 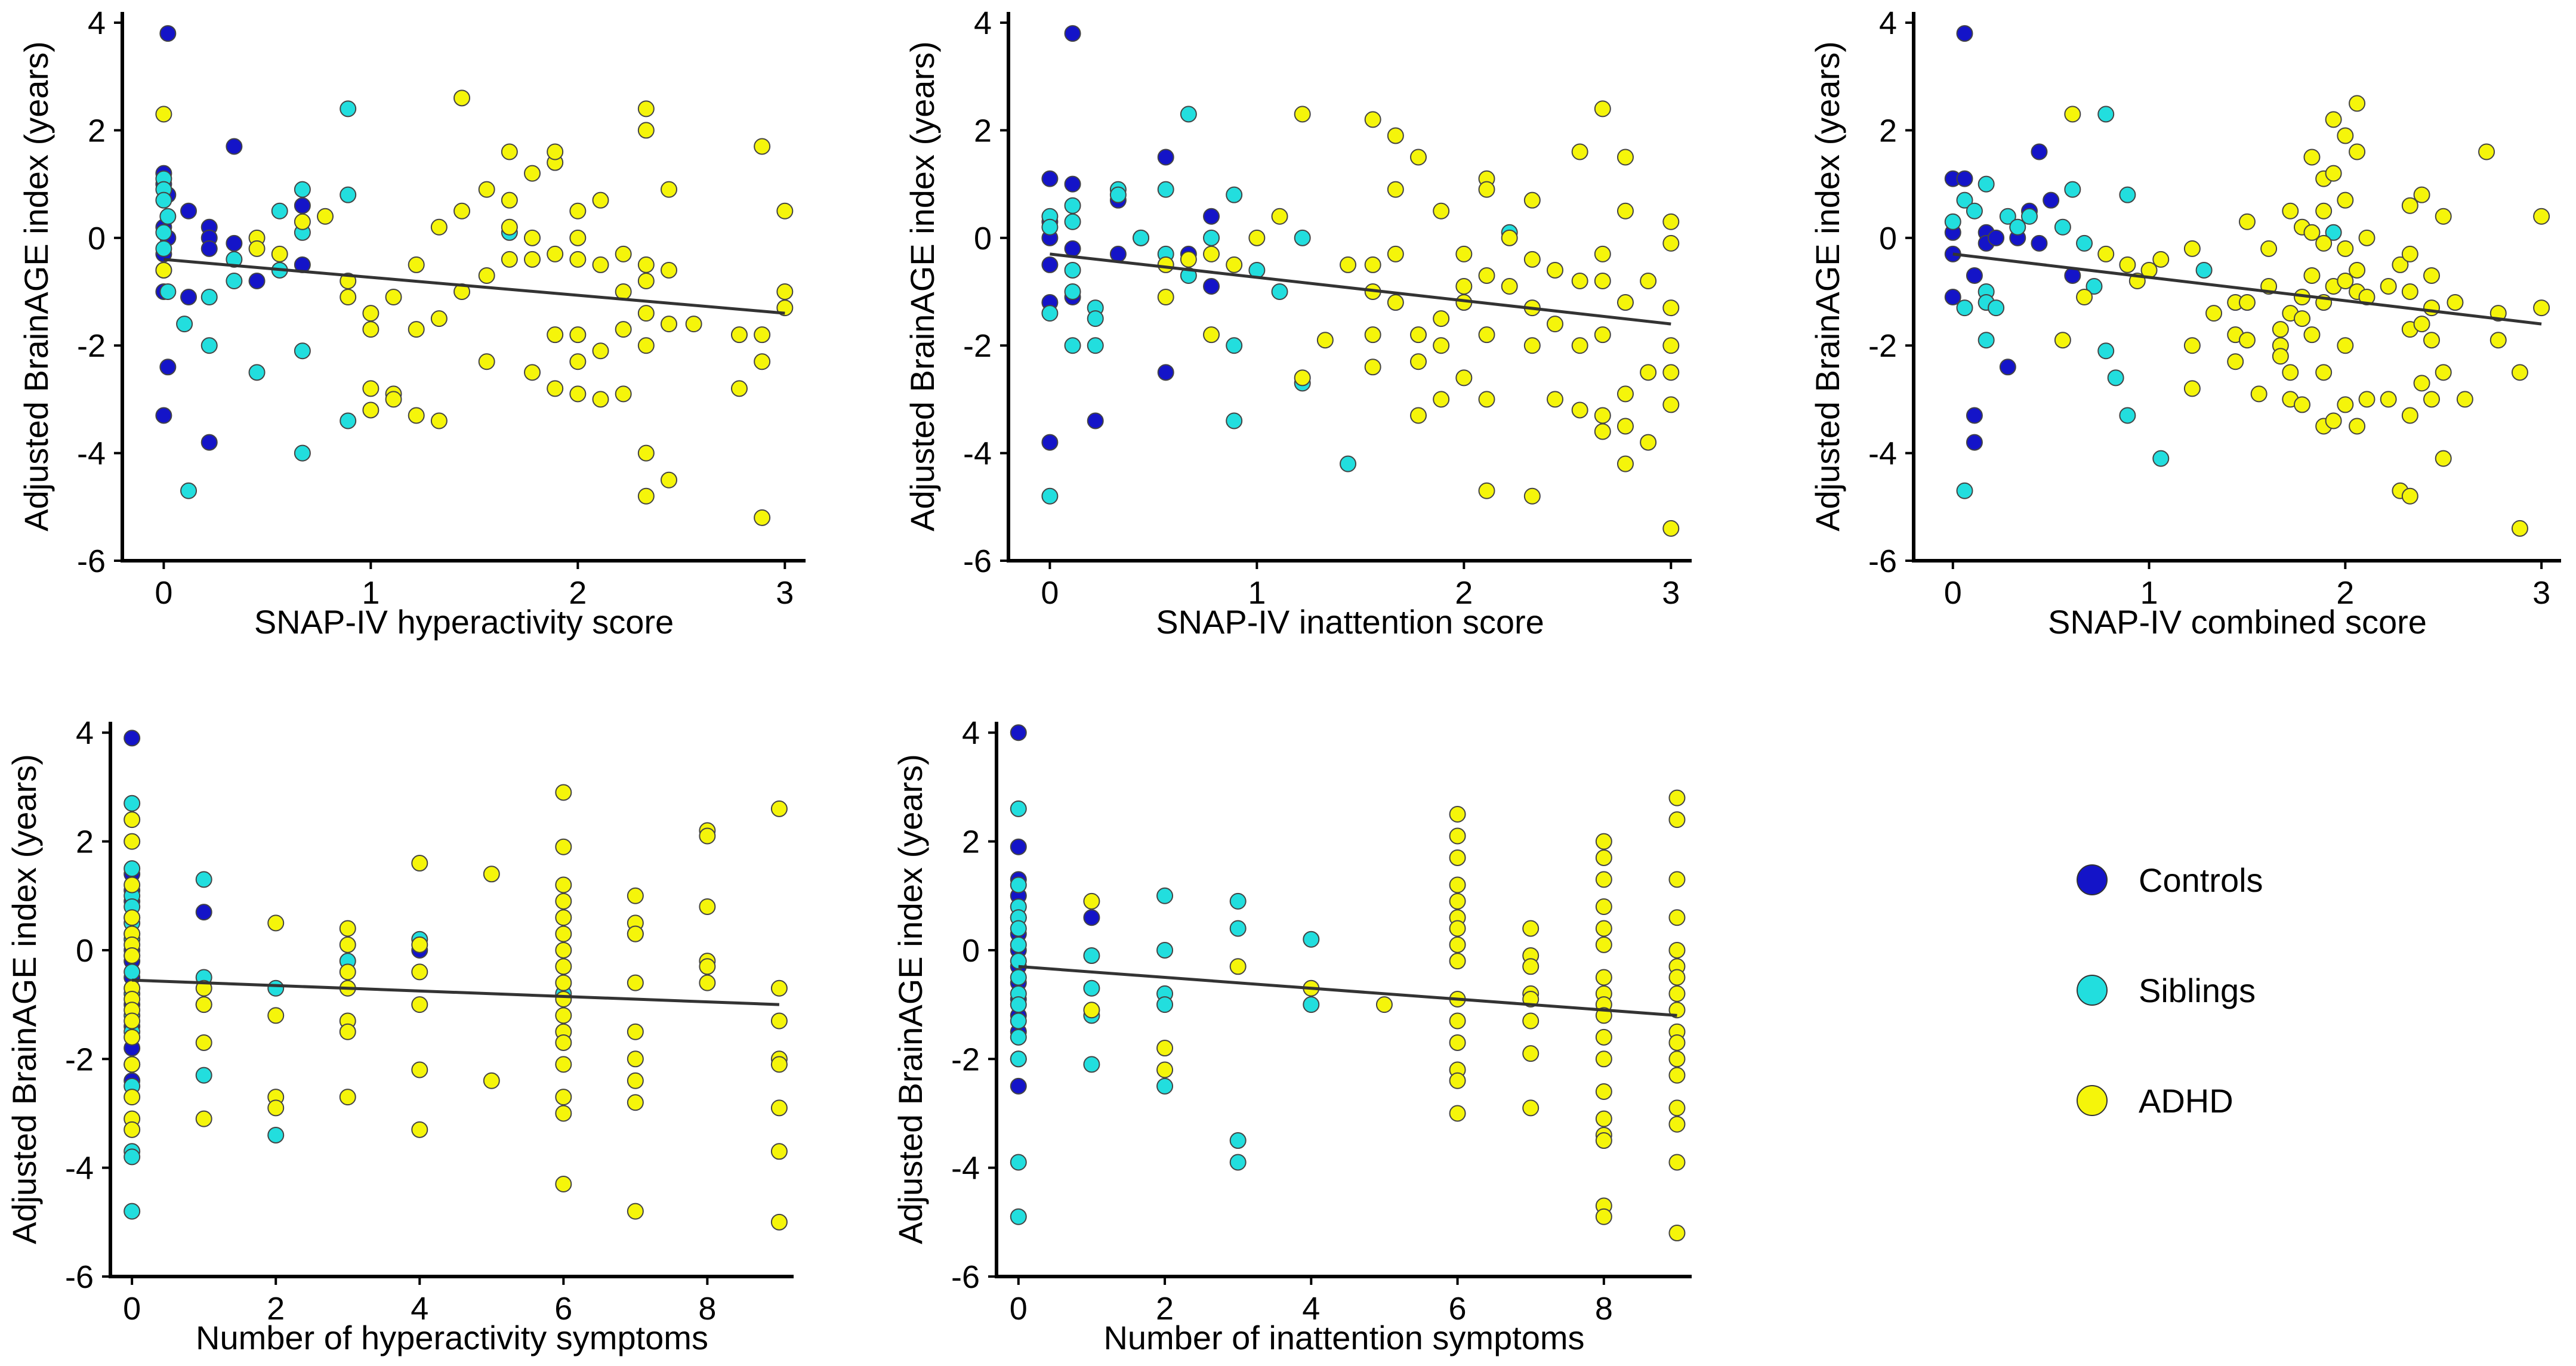 I want to click on legend-swatch-adhd, so click(x=2092, y=1100).